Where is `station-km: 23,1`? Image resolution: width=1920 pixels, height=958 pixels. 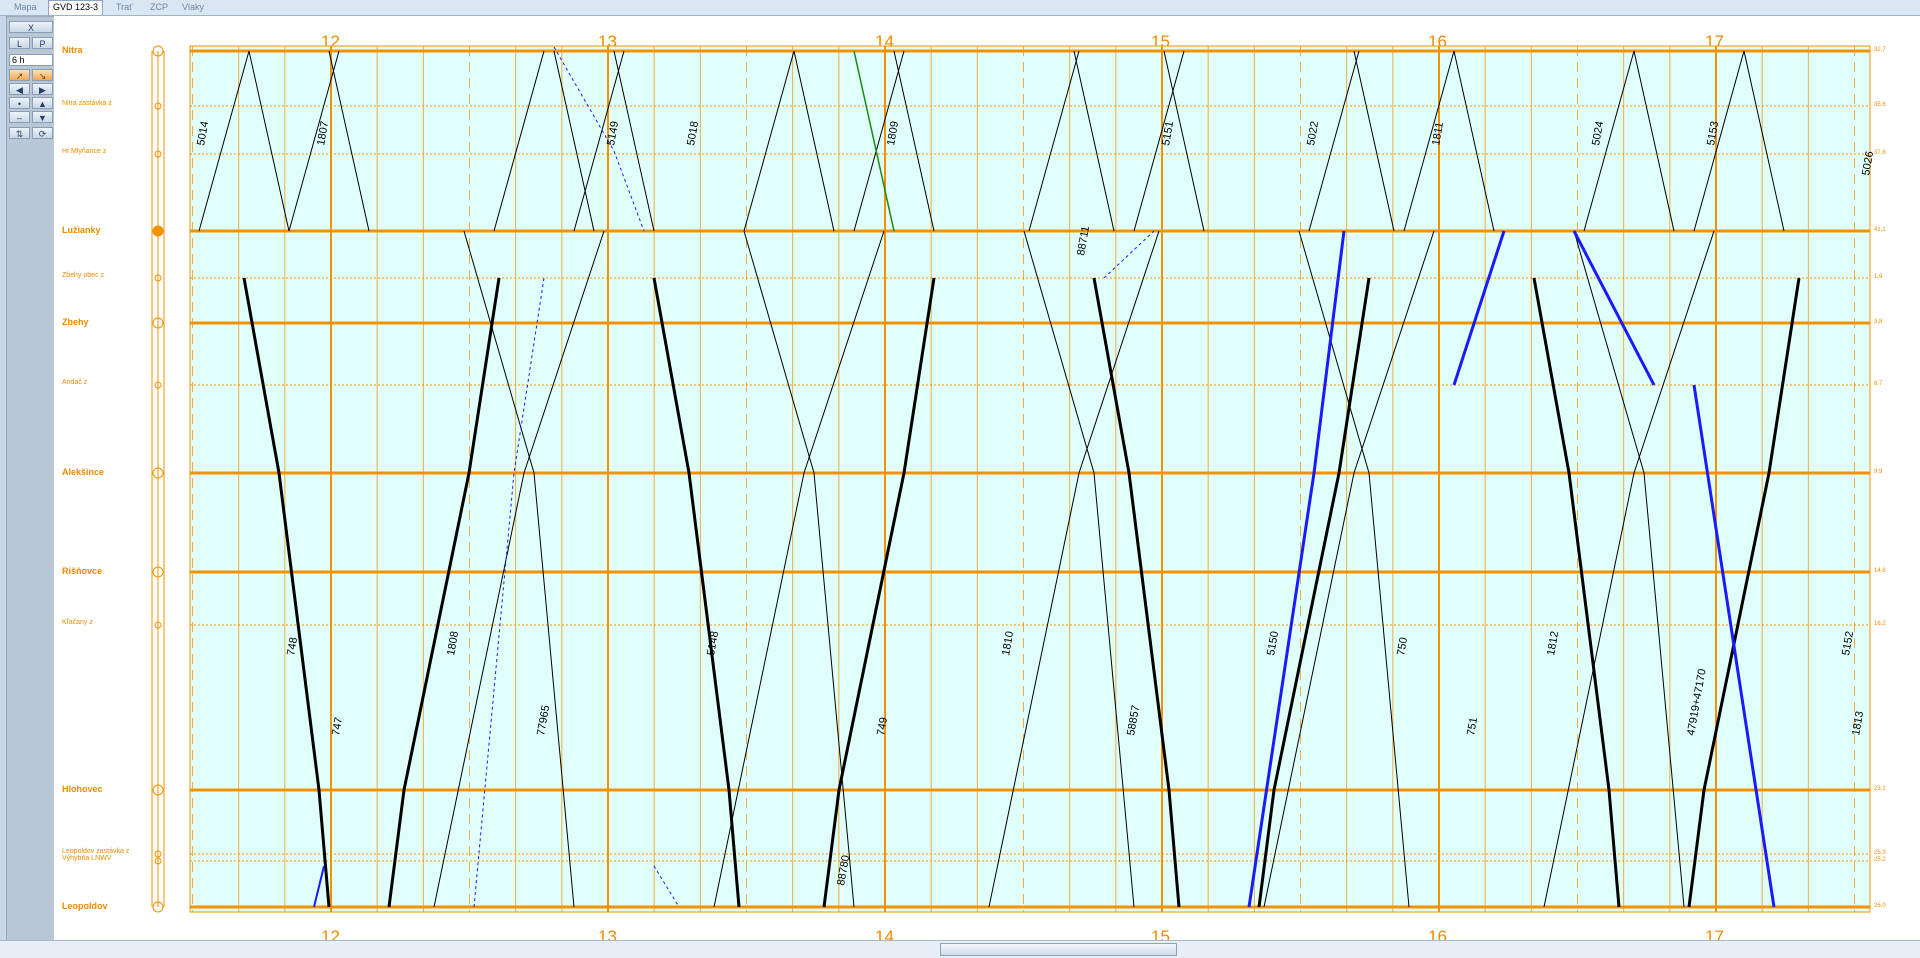
station-km: 23,1 is located at coordinates (1880, 789).